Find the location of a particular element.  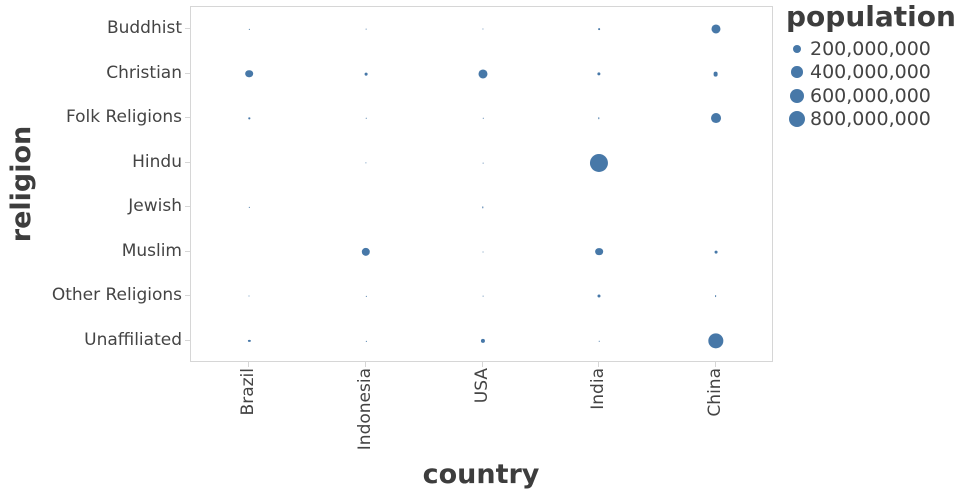

legend-item: 200,000,000 is located at coordinates (872, 49).